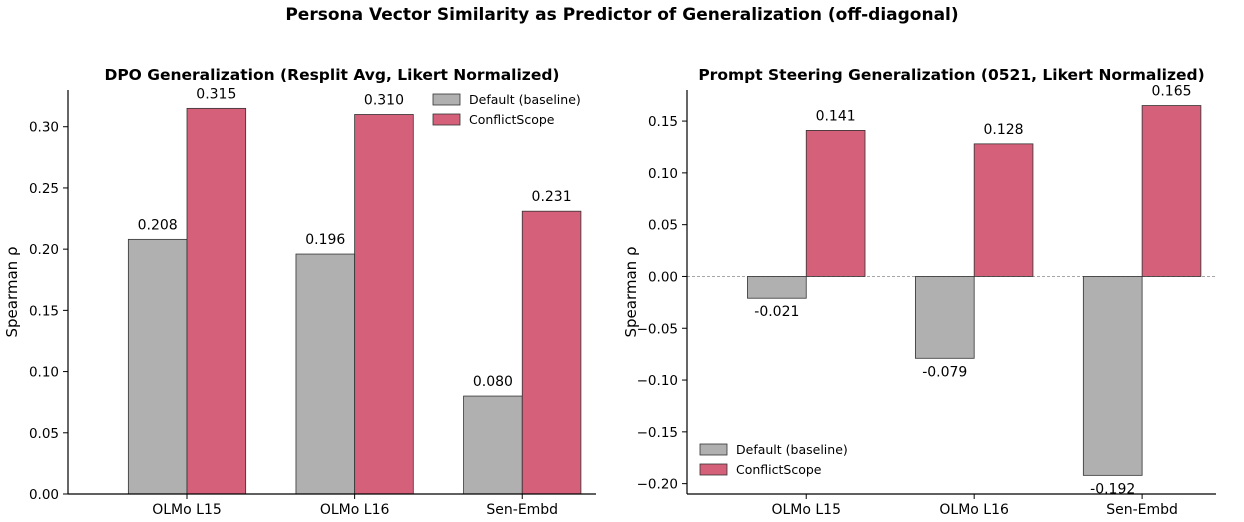 This screenshot has height=522, width=1244. I want to click on y-axis-label-1: Spearman ρ, so click(631, 292).